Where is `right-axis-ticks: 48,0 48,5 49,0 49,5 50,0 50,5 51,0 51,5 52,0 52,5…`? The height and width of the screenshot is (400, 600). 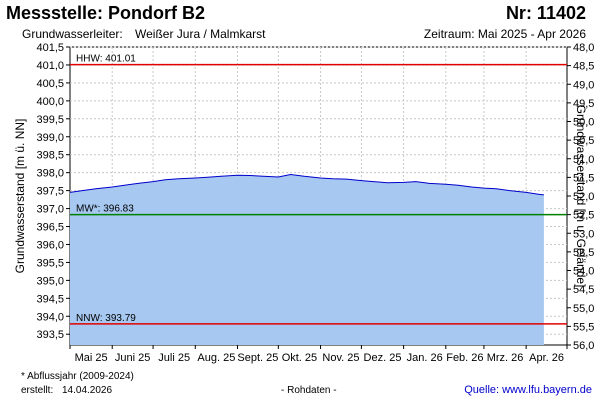
right-axis-ticks: 48,0 48,5 49,0 49,5 50,0 50,5 51,0 51,5 52,0 52,5… is located at coordinates (580, 197).